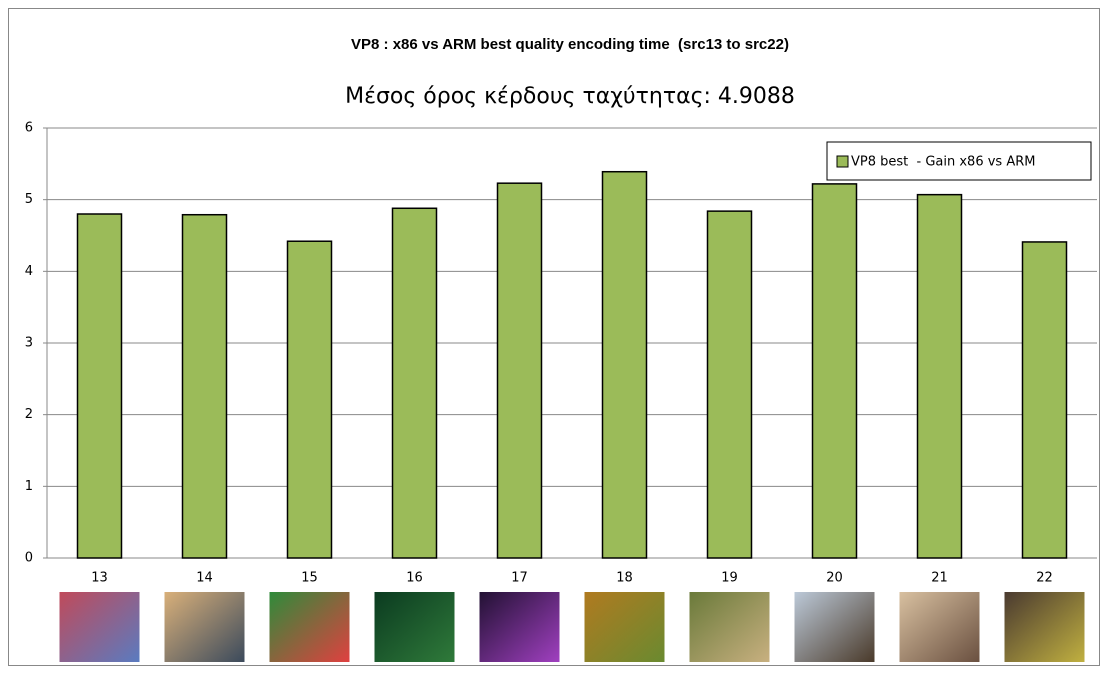 This screenshot has width=1108, height=678. I want to click on legend-box, so click(959, 161).